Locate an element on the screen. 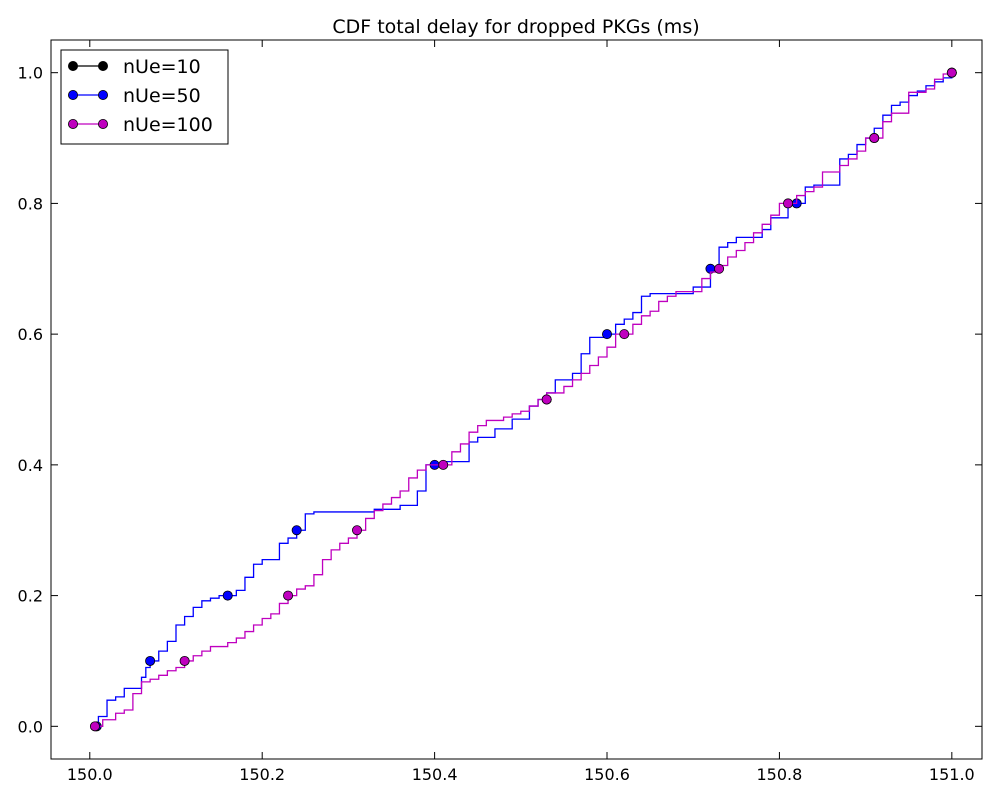  y-tick-label: 0.6 is located at coordinates (30, 334).